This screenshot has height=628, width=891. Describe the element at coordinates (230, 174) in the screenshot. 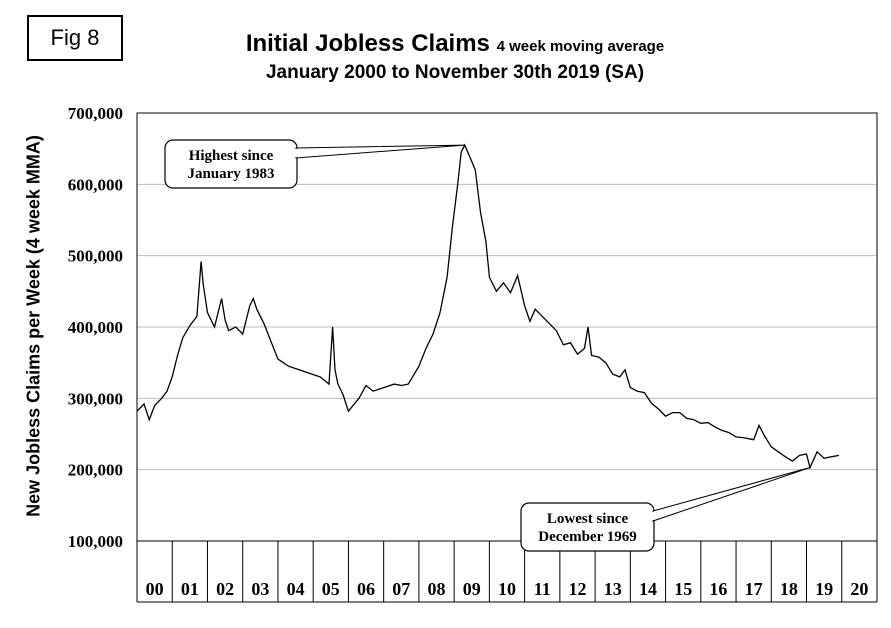

I see `annotation-text: January 1983` at that location.